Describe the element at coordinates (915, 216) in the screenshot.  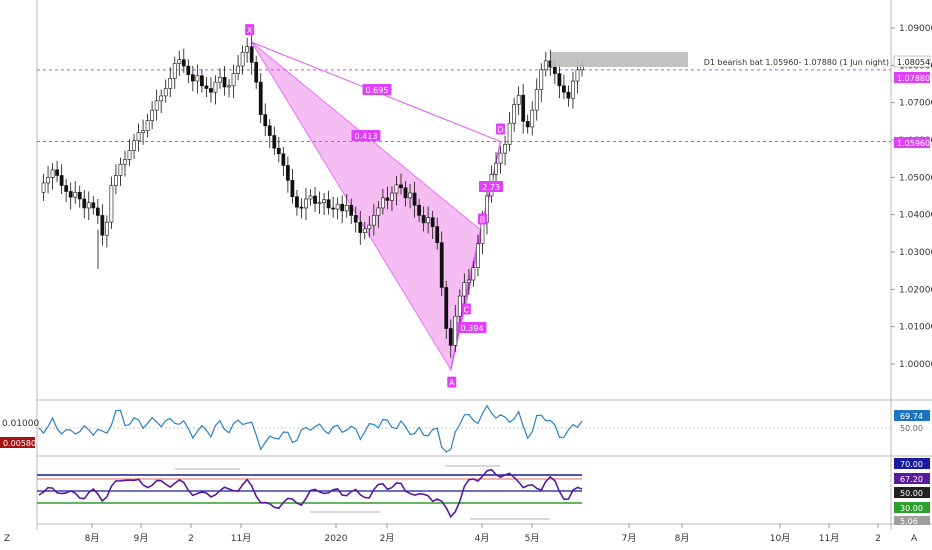
I see `price-tick-label: 1.04000` at that location.